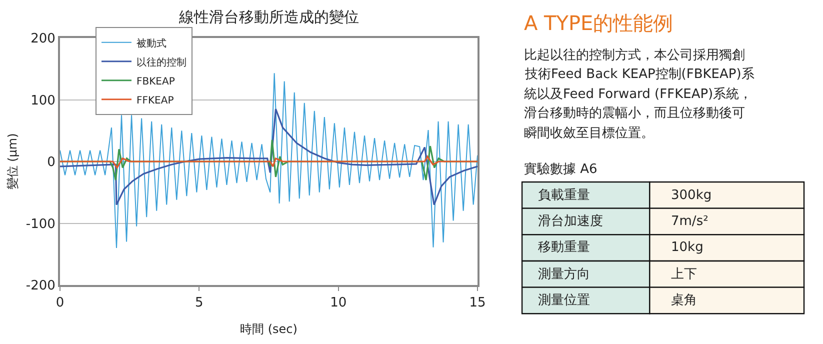 This screenshot has height=344, width=823. I want to click on text: 桌角, so click(684, 300).